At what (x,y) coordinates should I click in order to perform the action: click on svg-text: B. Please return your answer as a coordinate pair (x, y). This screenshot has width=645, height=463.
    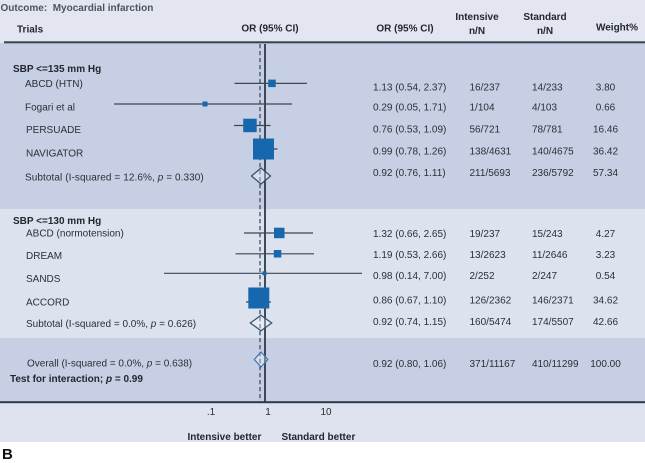
    Looking at the image, I should click on (7, 454).